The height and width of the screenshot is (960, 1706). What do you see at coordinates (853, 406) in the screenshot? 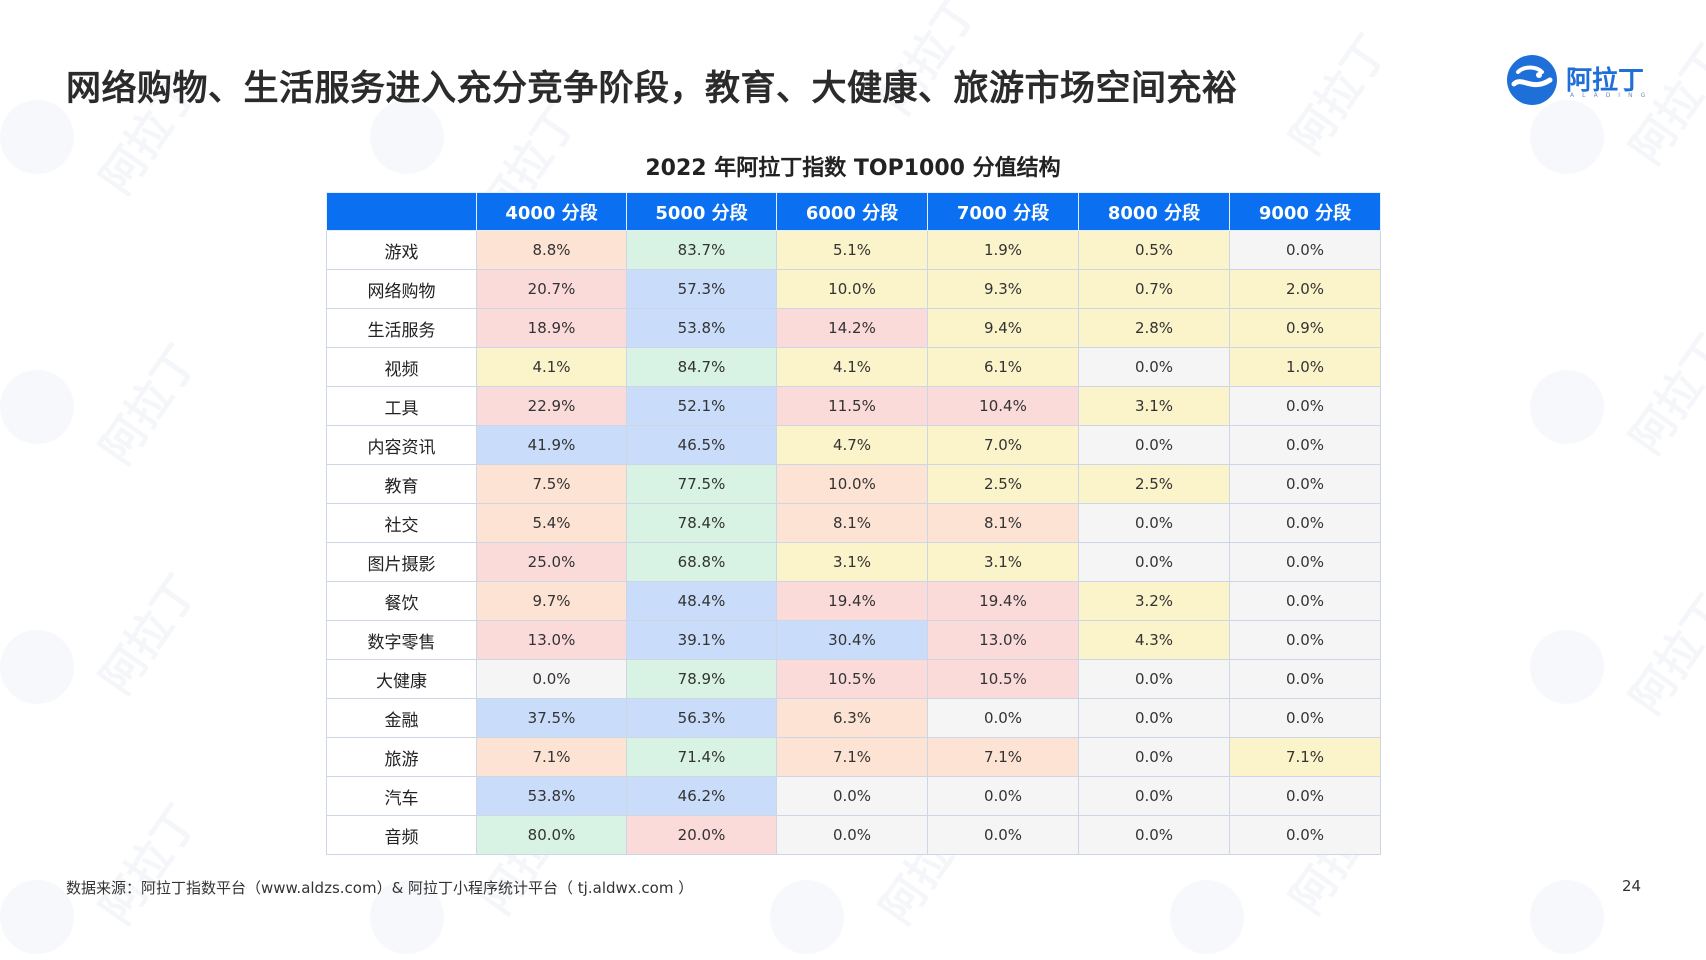
I see `table-row: 工具 22.9% 52.1% 11.5% 10.4% 3.1% 0.0%` at bounding box center [853, 406].